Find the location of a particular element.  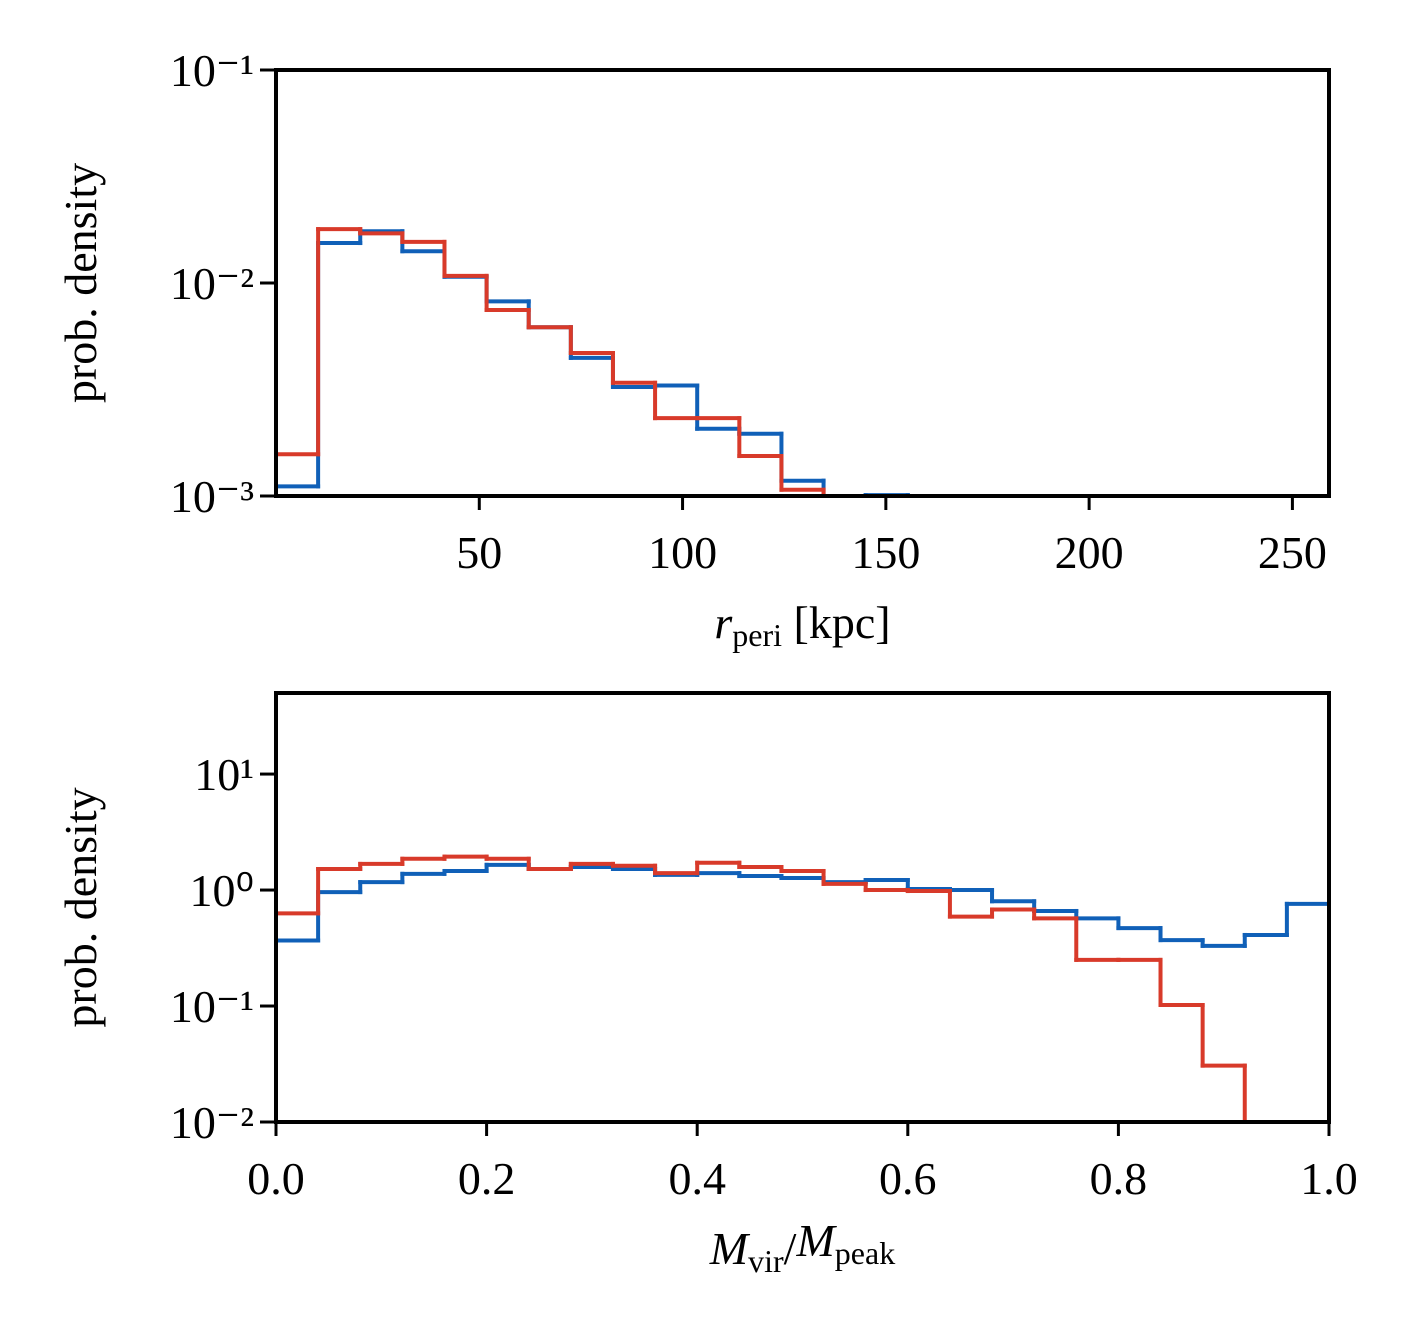

x-tick-label: 1.0 is located at coordinates (1329, 1178).